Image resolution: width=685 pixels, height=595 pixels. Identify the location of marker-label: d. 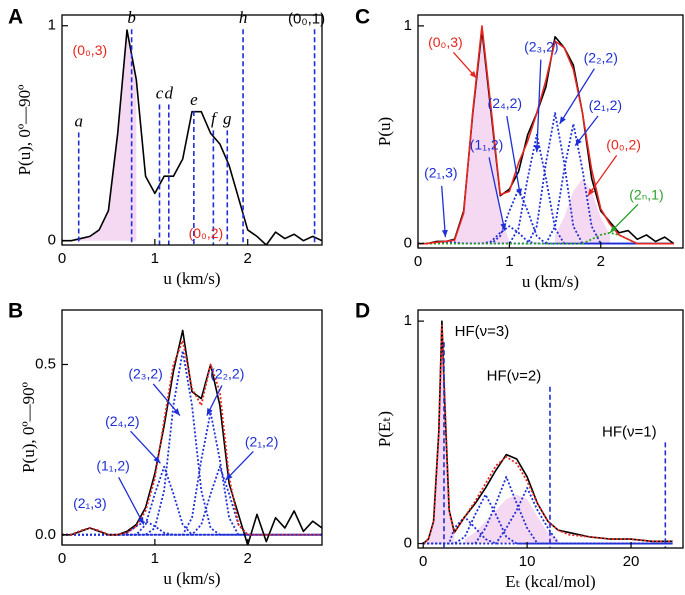
(169, 92).